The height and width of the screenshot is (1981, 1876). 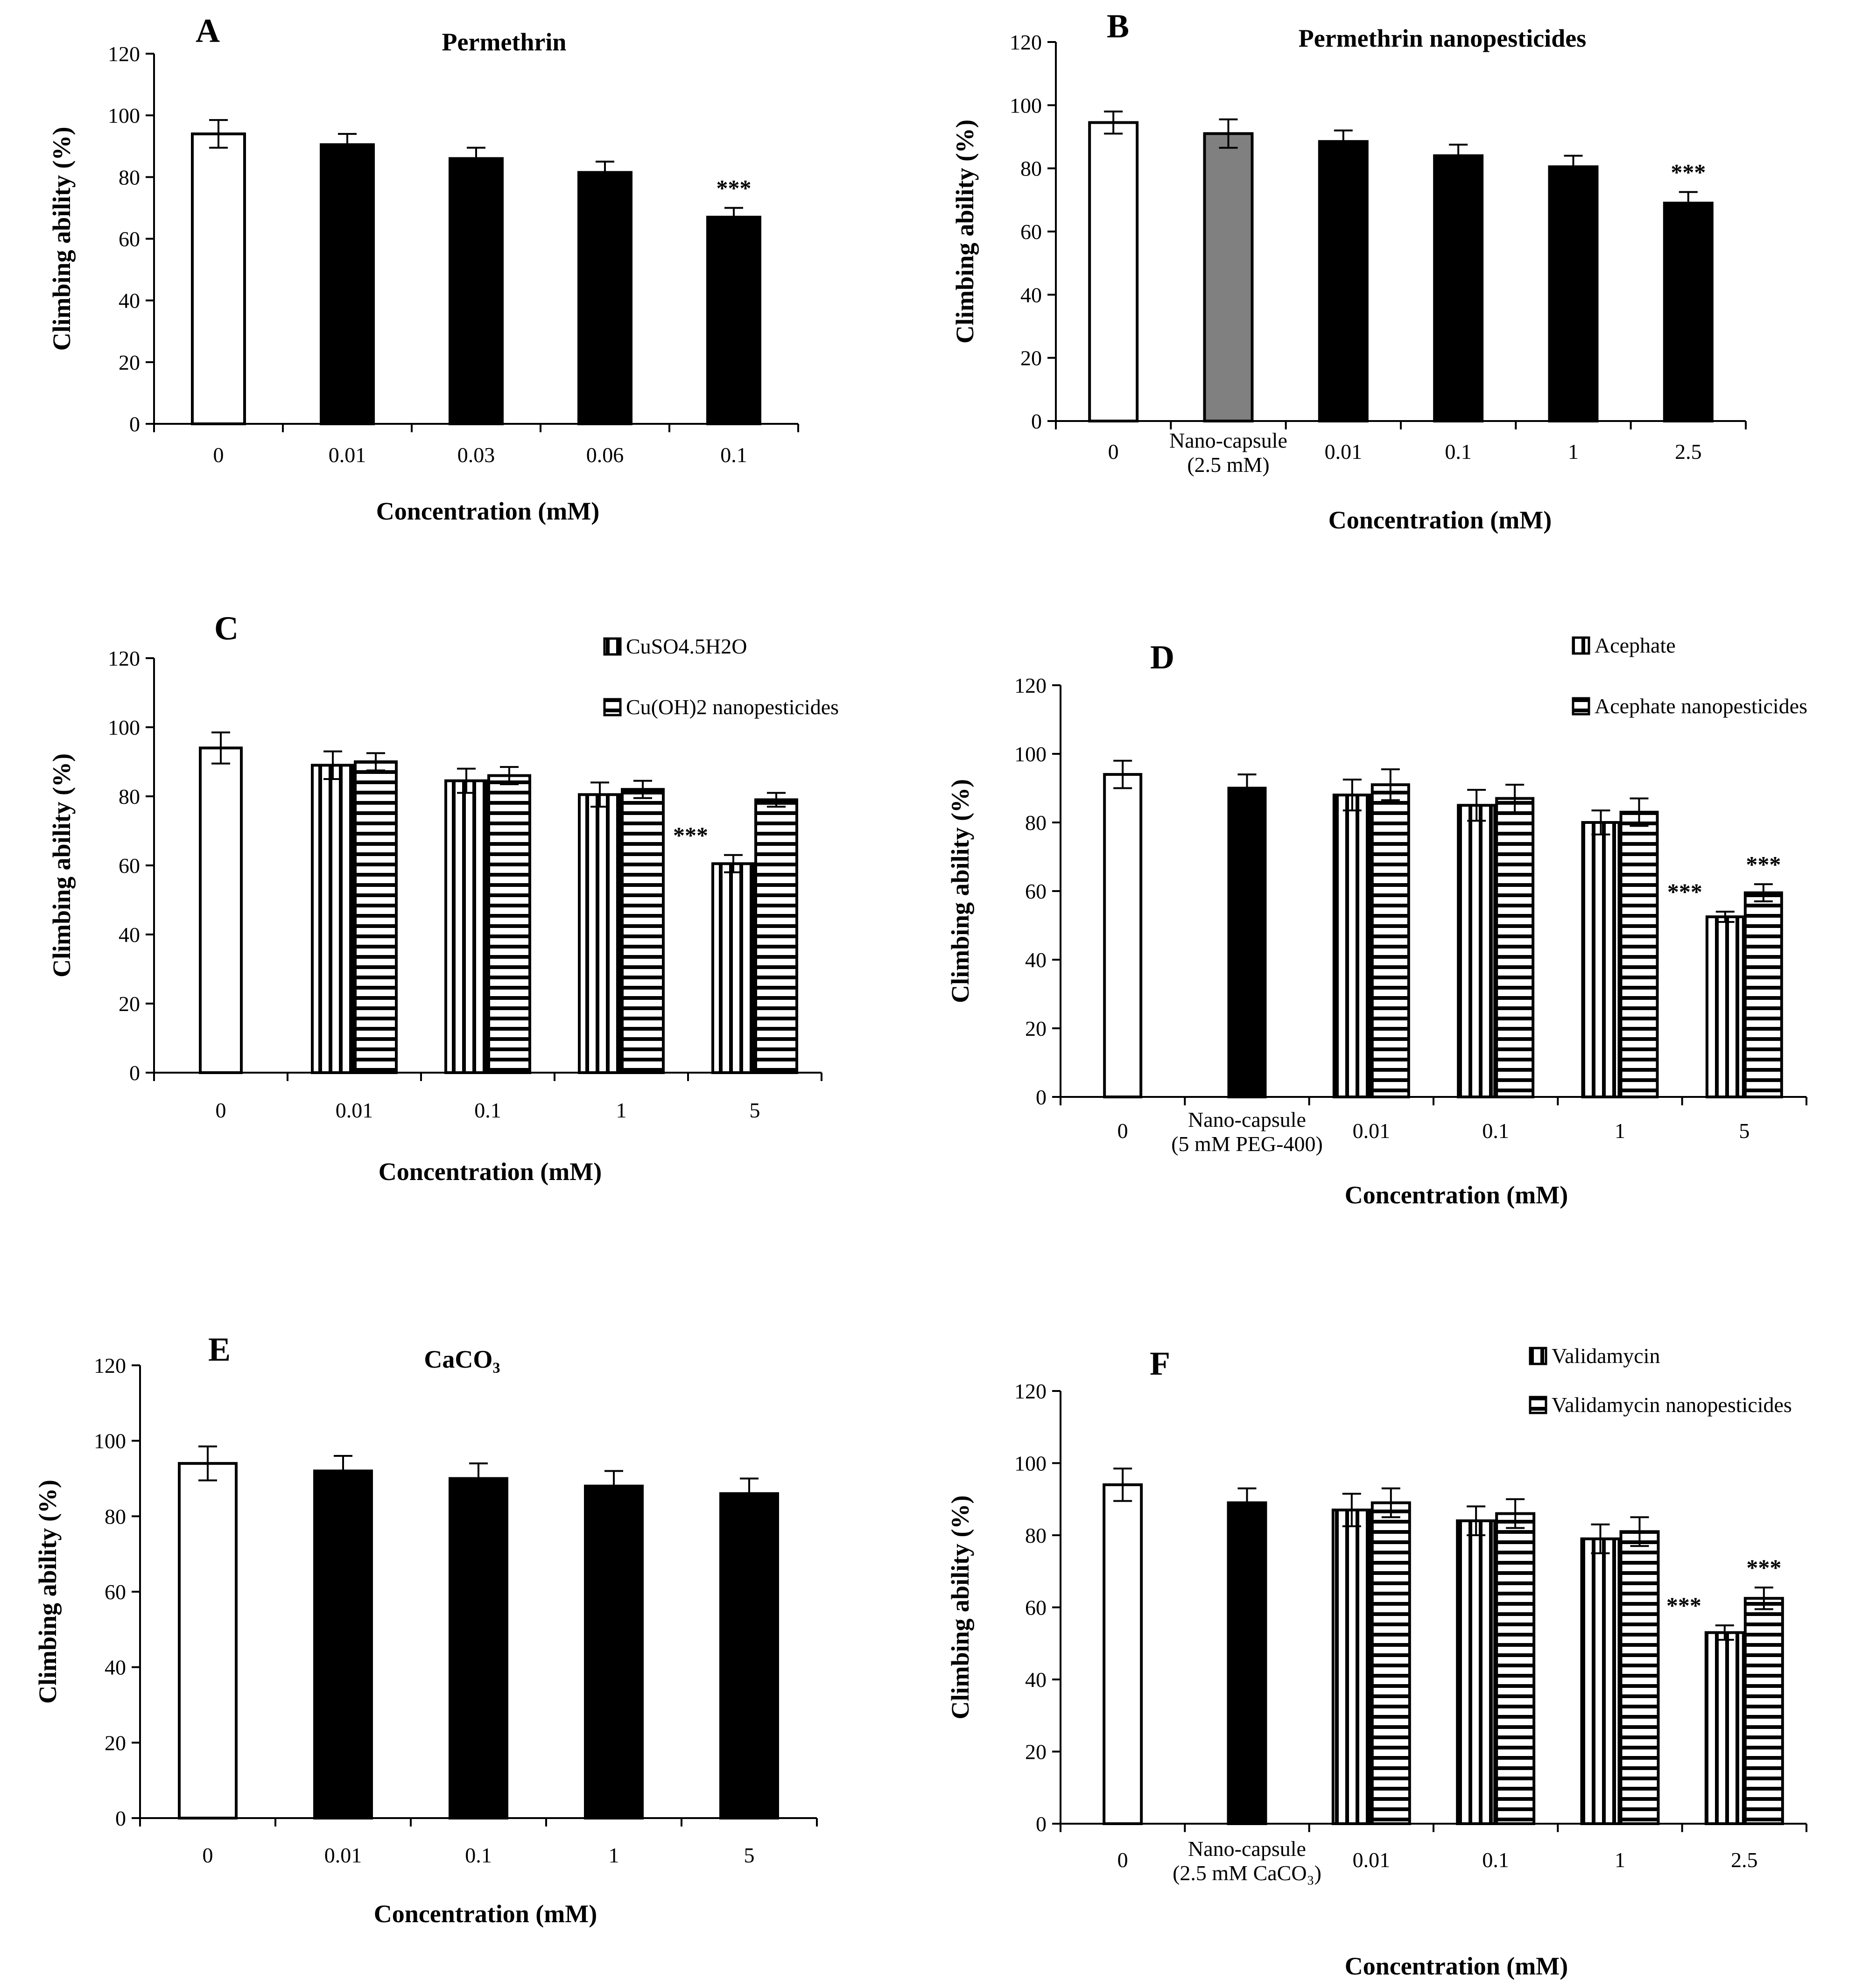 I want to click on panel-letter: F, so click(x=1160, y=1364).